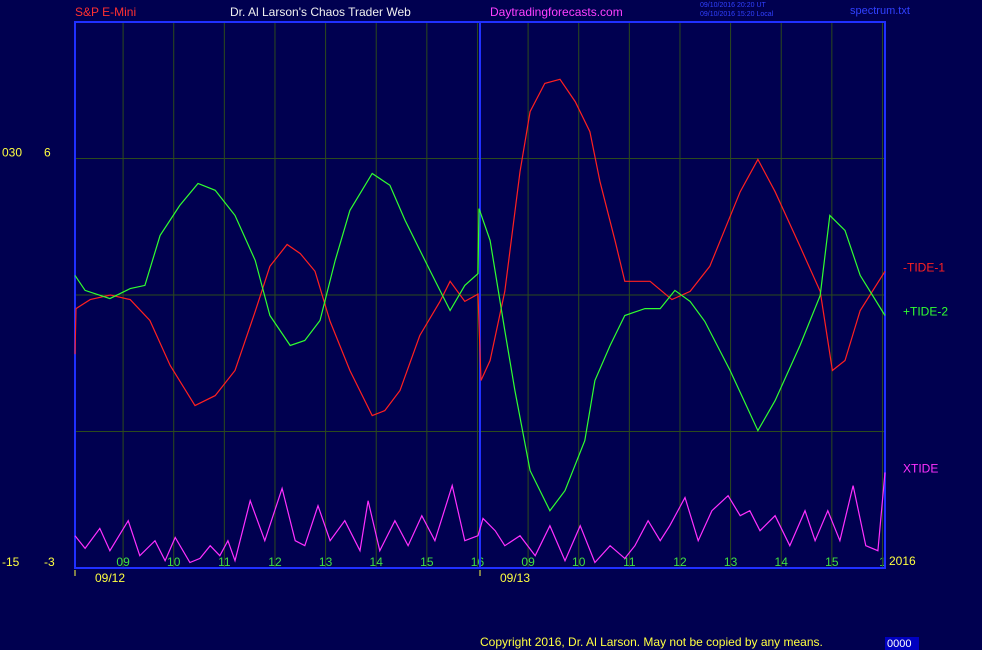  Describe the element at coordinates (920, 469) in the screenshot. I see `legend-label: XTIDE` at that location.